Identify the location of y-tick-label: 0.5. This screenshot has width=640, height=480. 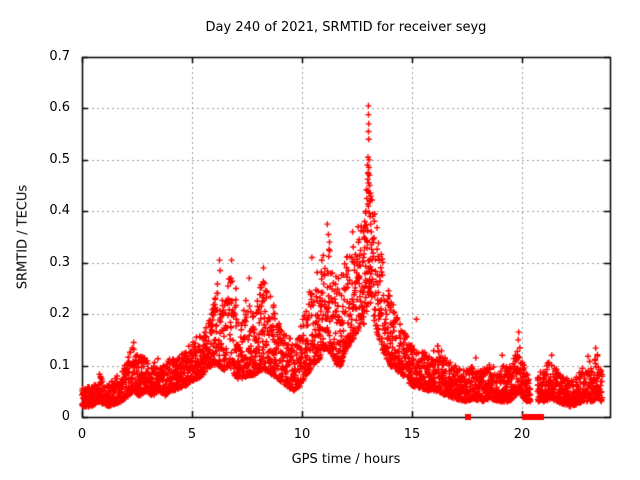
(59, 159).